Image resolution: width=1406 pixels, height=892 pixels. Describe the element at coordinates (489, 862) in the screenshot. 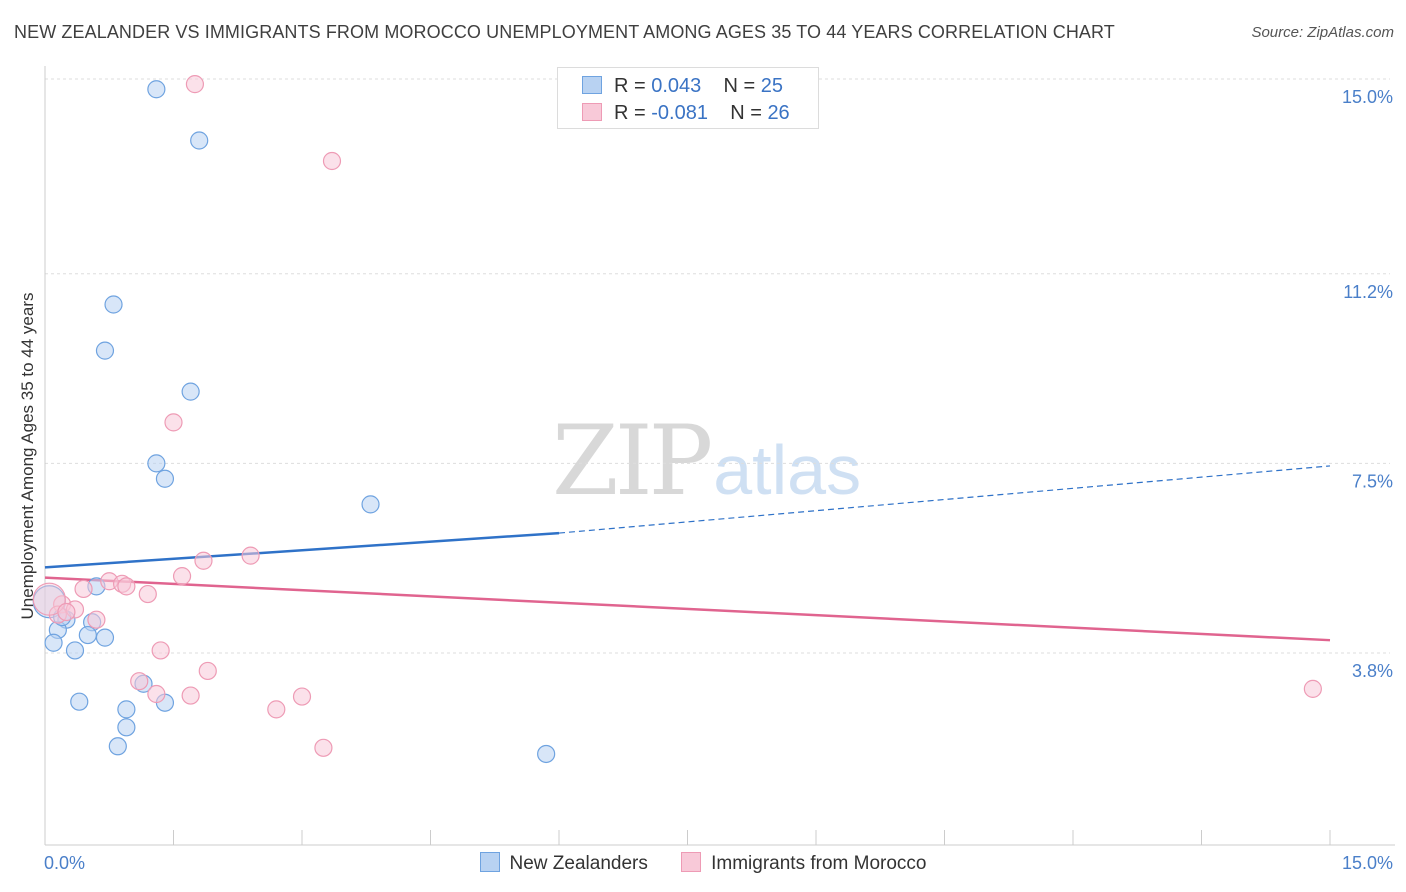

I see `legend-box-new-zealanders` at that location.